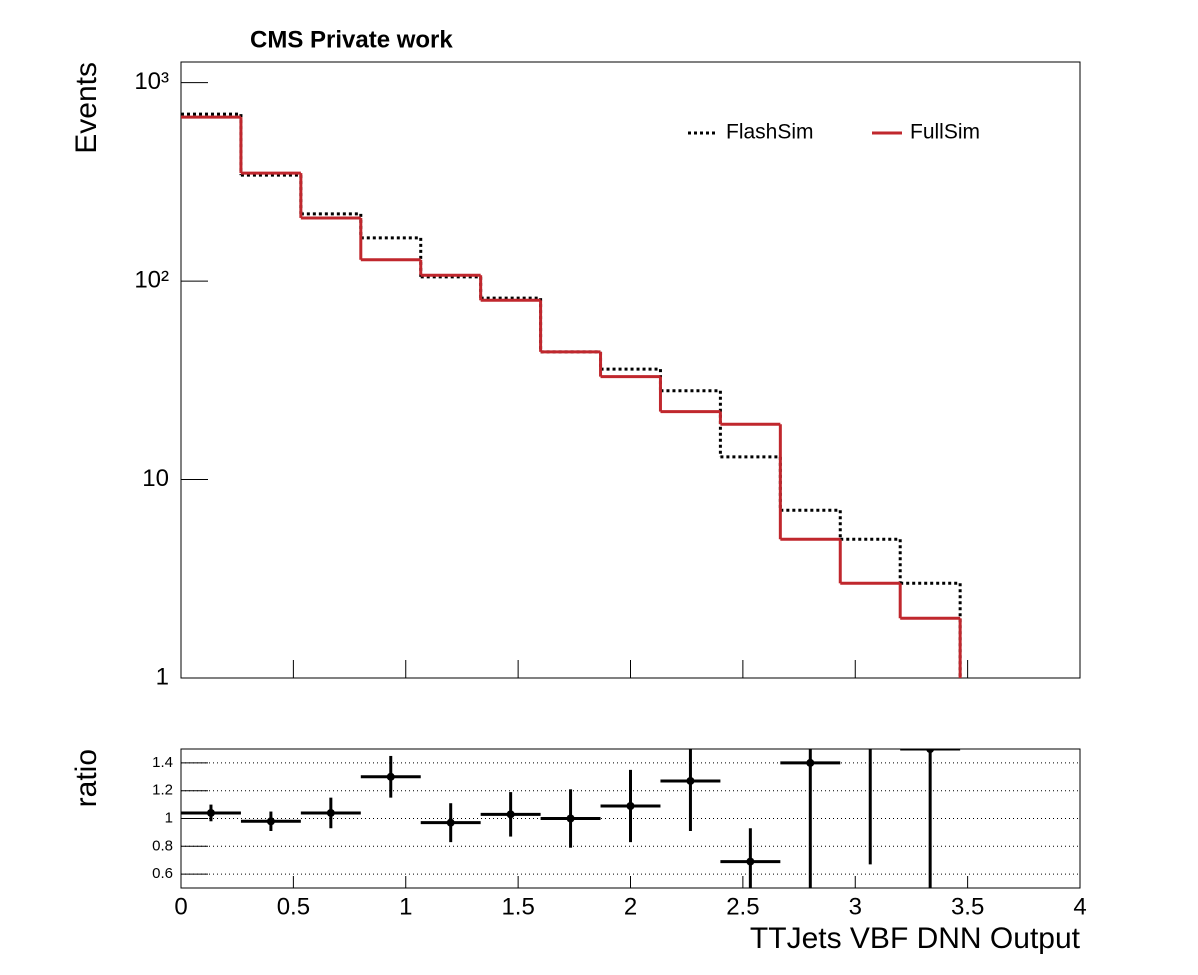  I want to click on ratio-axis-title: ratio, so click(86, 778).